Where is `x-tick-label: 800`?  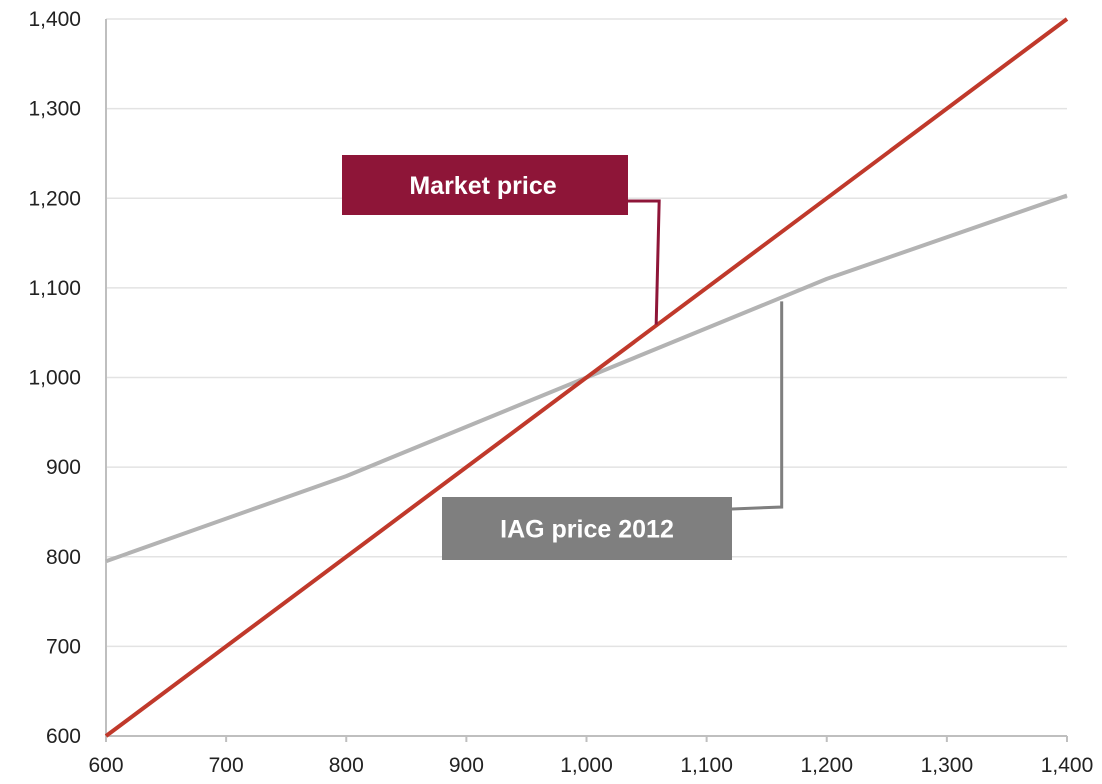
x-tick-label: 800 is located at coordinates (346, 765).